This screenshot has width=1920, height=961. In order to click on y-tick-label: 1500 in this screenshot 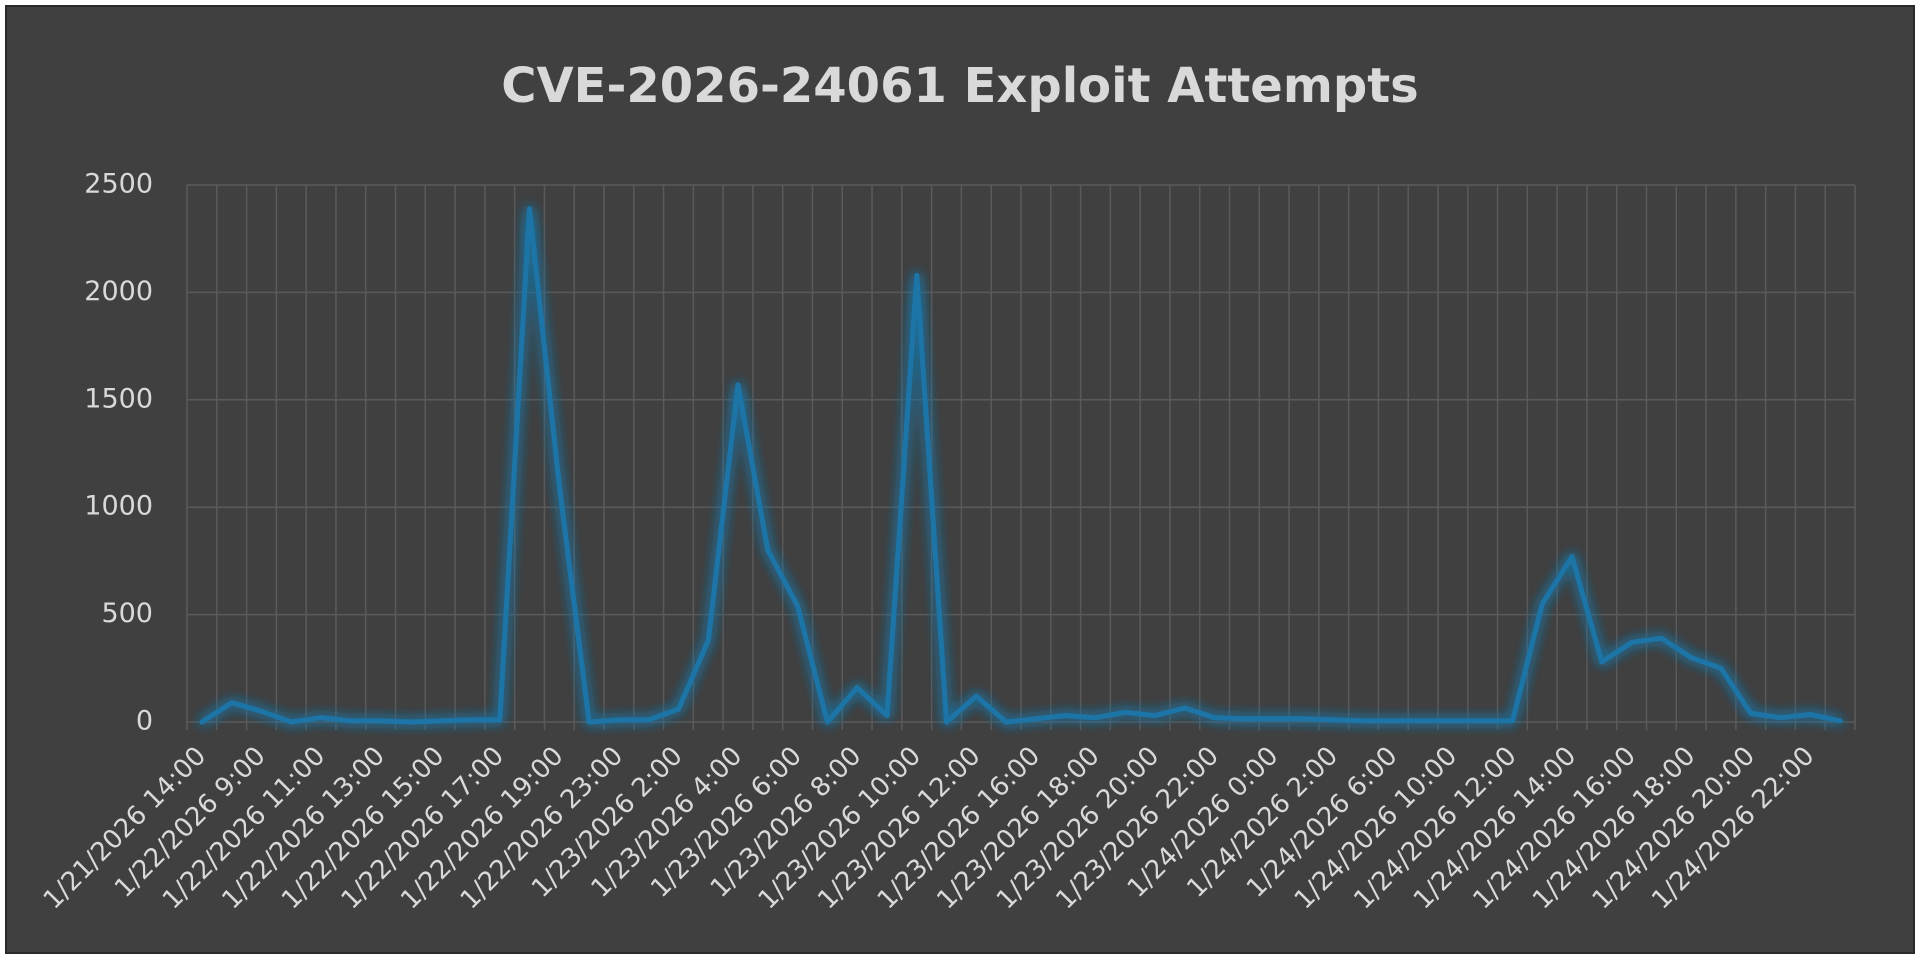, I will do `click(118, 398)`.